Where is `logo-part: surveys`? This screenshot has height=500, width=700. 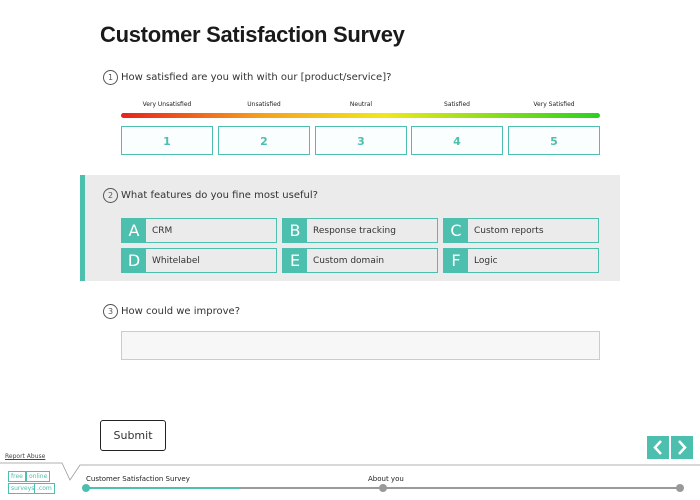 logo-part: surveys is located at coordinates (23, 488).